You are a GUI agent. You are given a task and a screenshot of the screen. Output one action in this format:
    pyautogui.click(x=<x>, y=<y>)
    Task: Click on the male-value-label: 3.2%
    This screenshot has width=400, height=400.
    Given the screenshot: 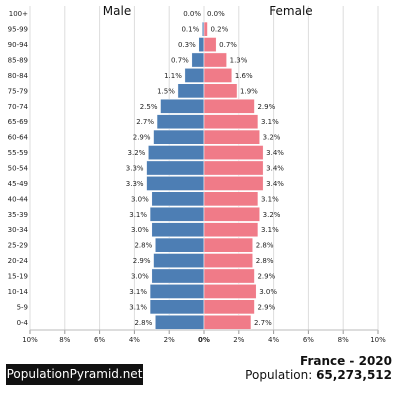 What is the action you would take?
    pyautogui.click(x=137, y=153)
    